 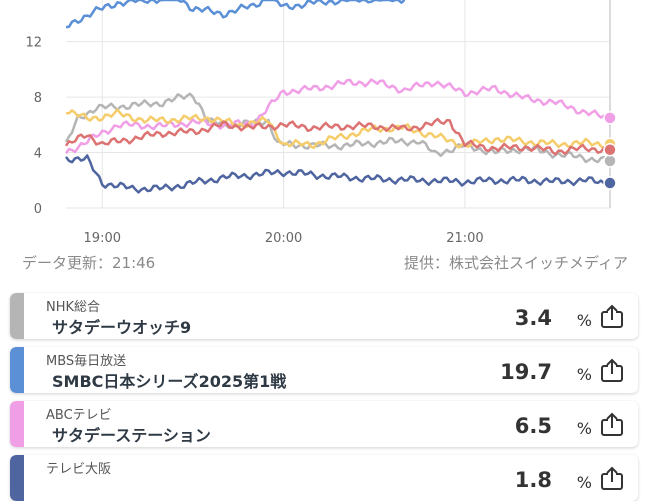 I want to click on program-title: サタデーウオッチ9, so click(x=122, y=327).